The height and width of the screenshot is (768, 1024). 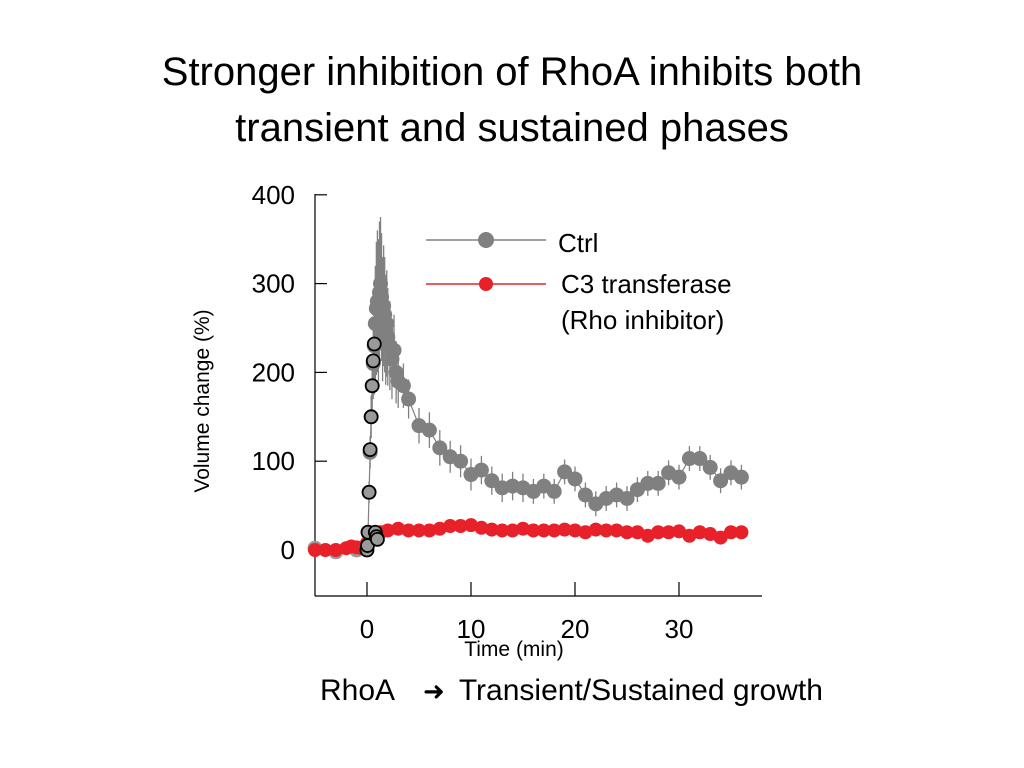 I want to click on slide-title-line2: transient and sustained phases, so click(x=512, y=128).